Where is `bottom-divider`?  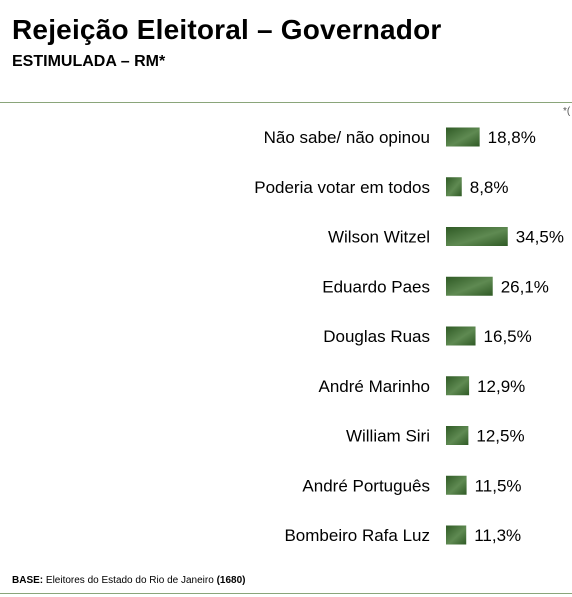
bottom-divider is located at coordinates (286, 593).